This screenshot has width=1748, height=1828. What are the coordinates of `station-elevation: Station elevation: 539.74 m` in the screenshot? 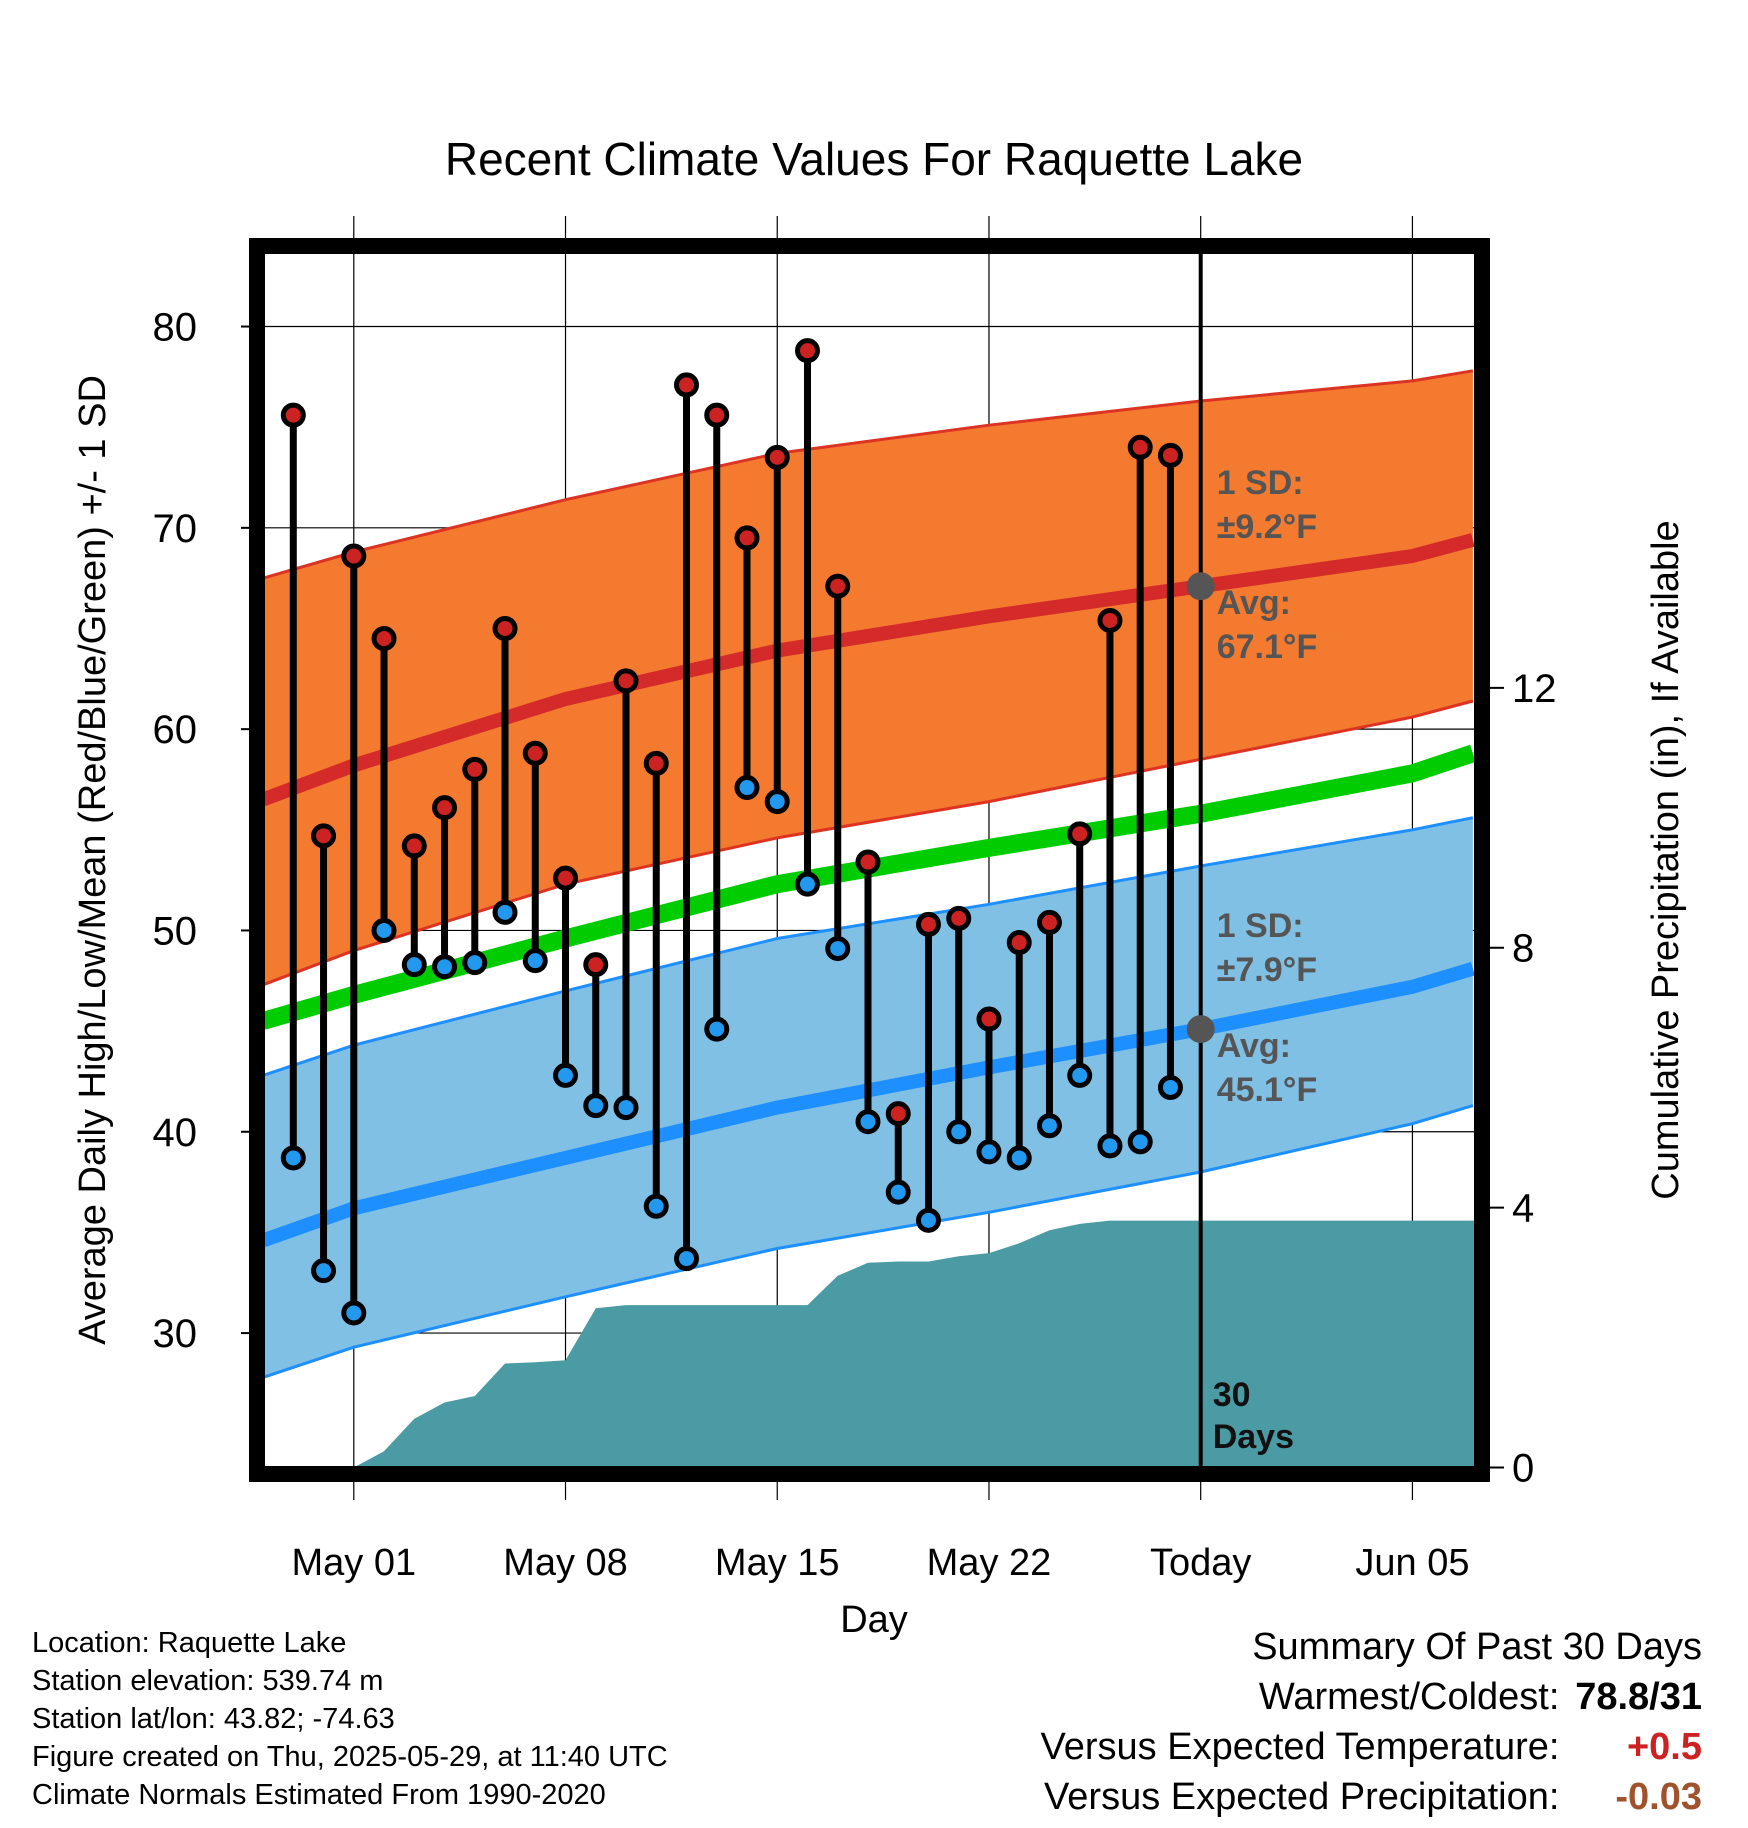 It's located at (208, 1681).